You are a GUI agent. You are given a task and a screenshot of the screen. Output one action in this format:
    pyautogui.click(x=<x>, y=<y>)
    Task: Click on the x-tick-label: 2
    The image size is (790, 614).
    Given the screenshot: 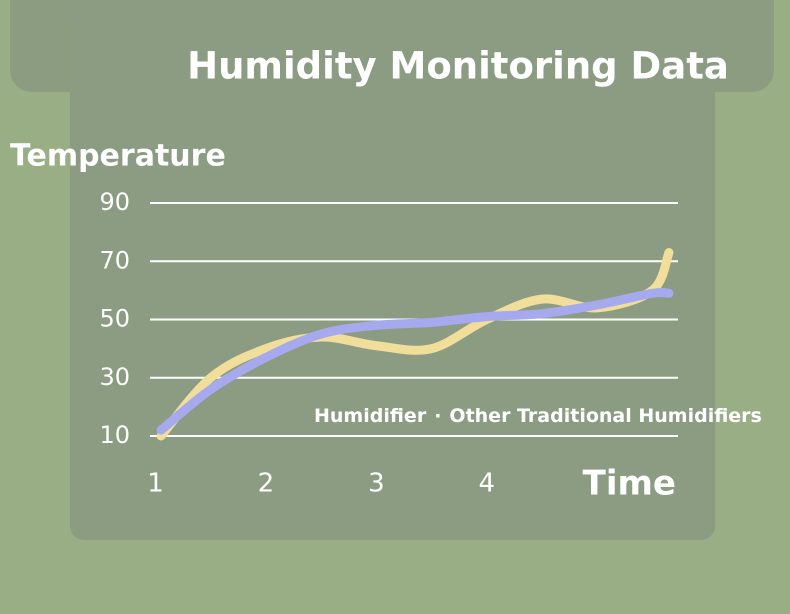 What is the action you would take?
    pyautogui.click(x=266, y=484)
    